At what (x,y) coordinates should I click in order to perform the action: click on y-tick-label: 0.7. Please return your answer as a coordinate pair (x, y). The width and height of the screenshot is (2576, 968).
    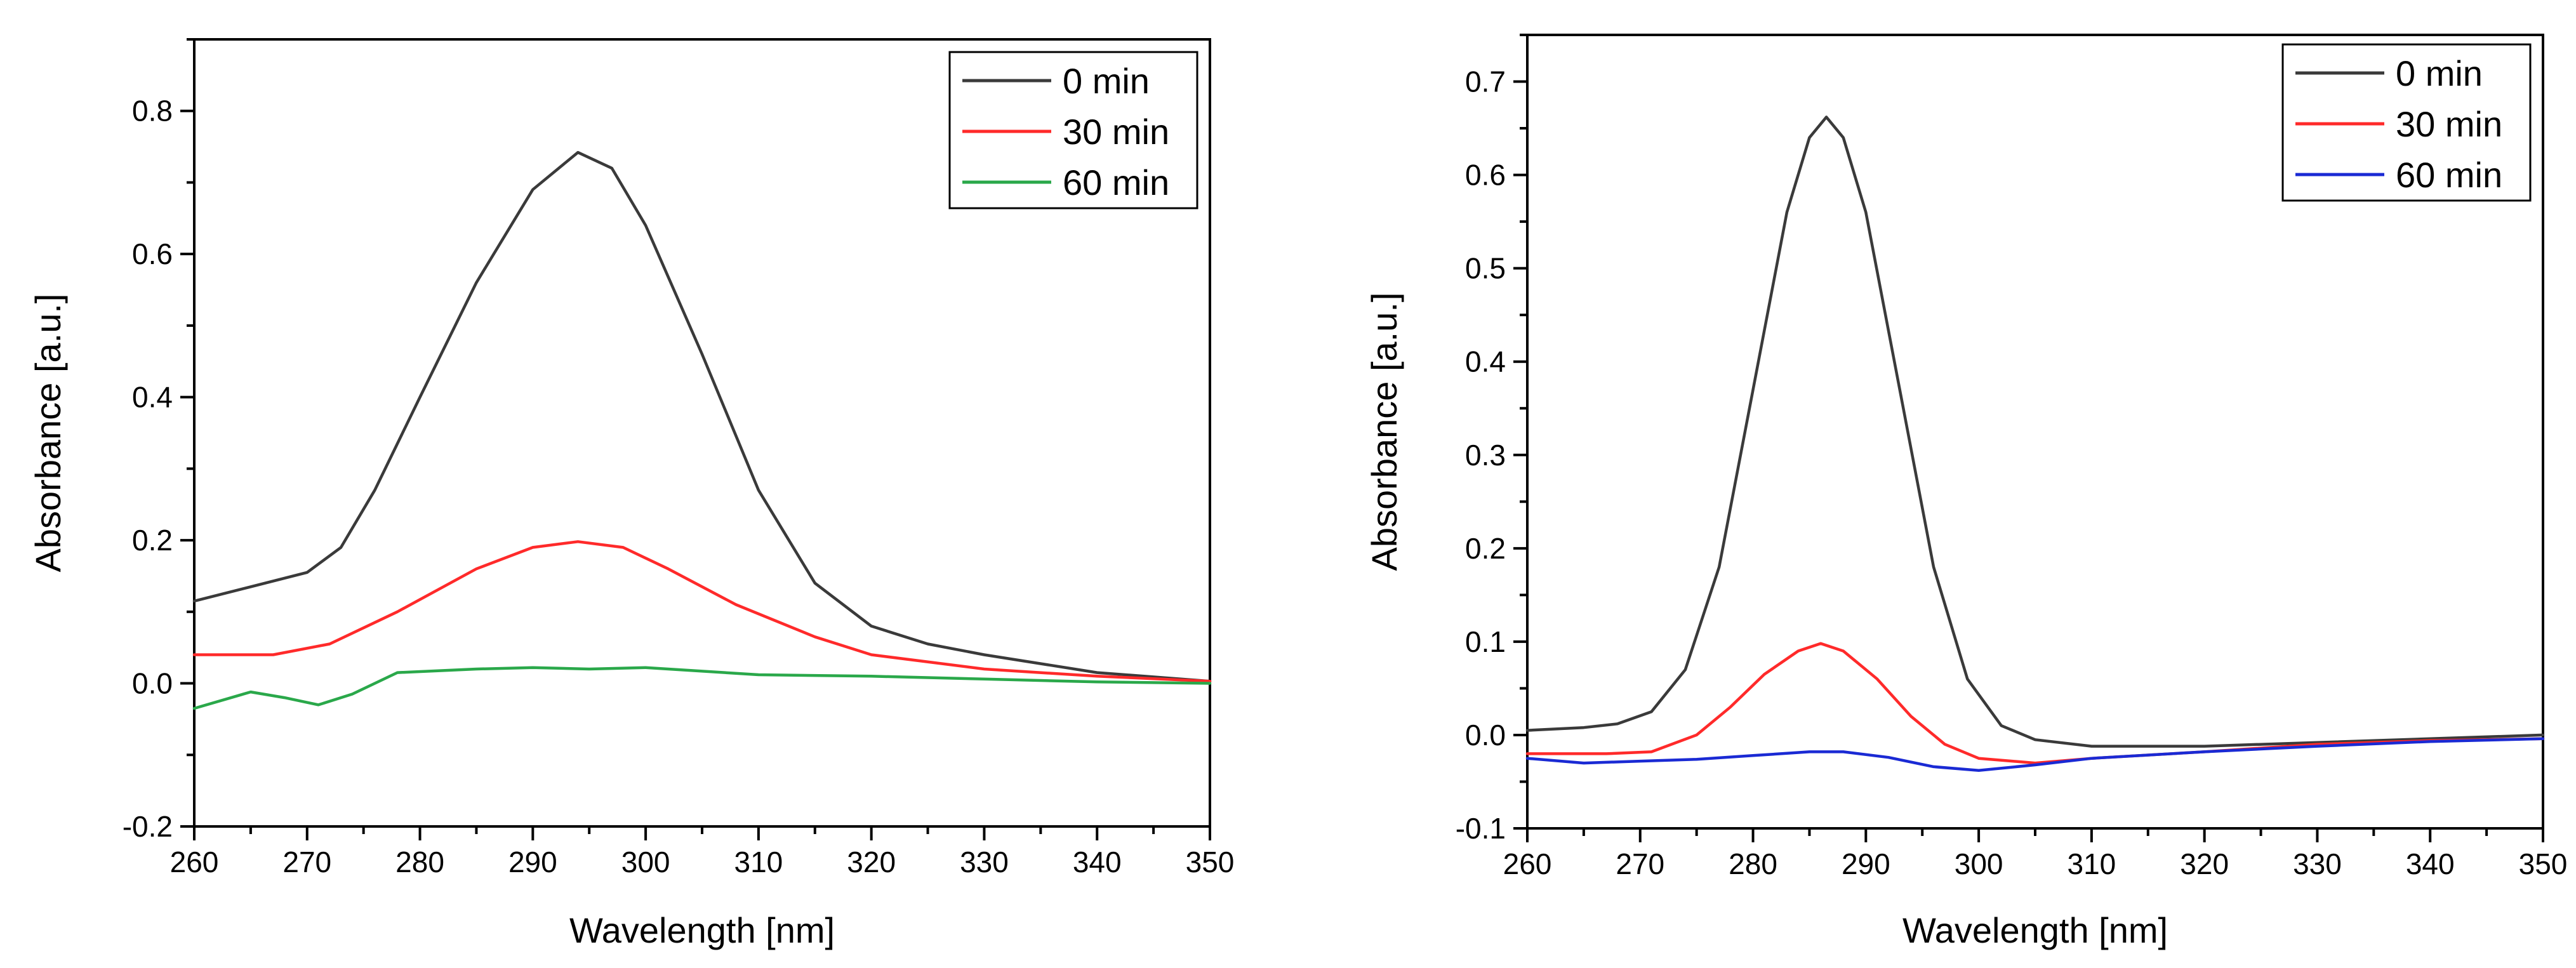
    Looking at the image, I should click on (1485, 82).